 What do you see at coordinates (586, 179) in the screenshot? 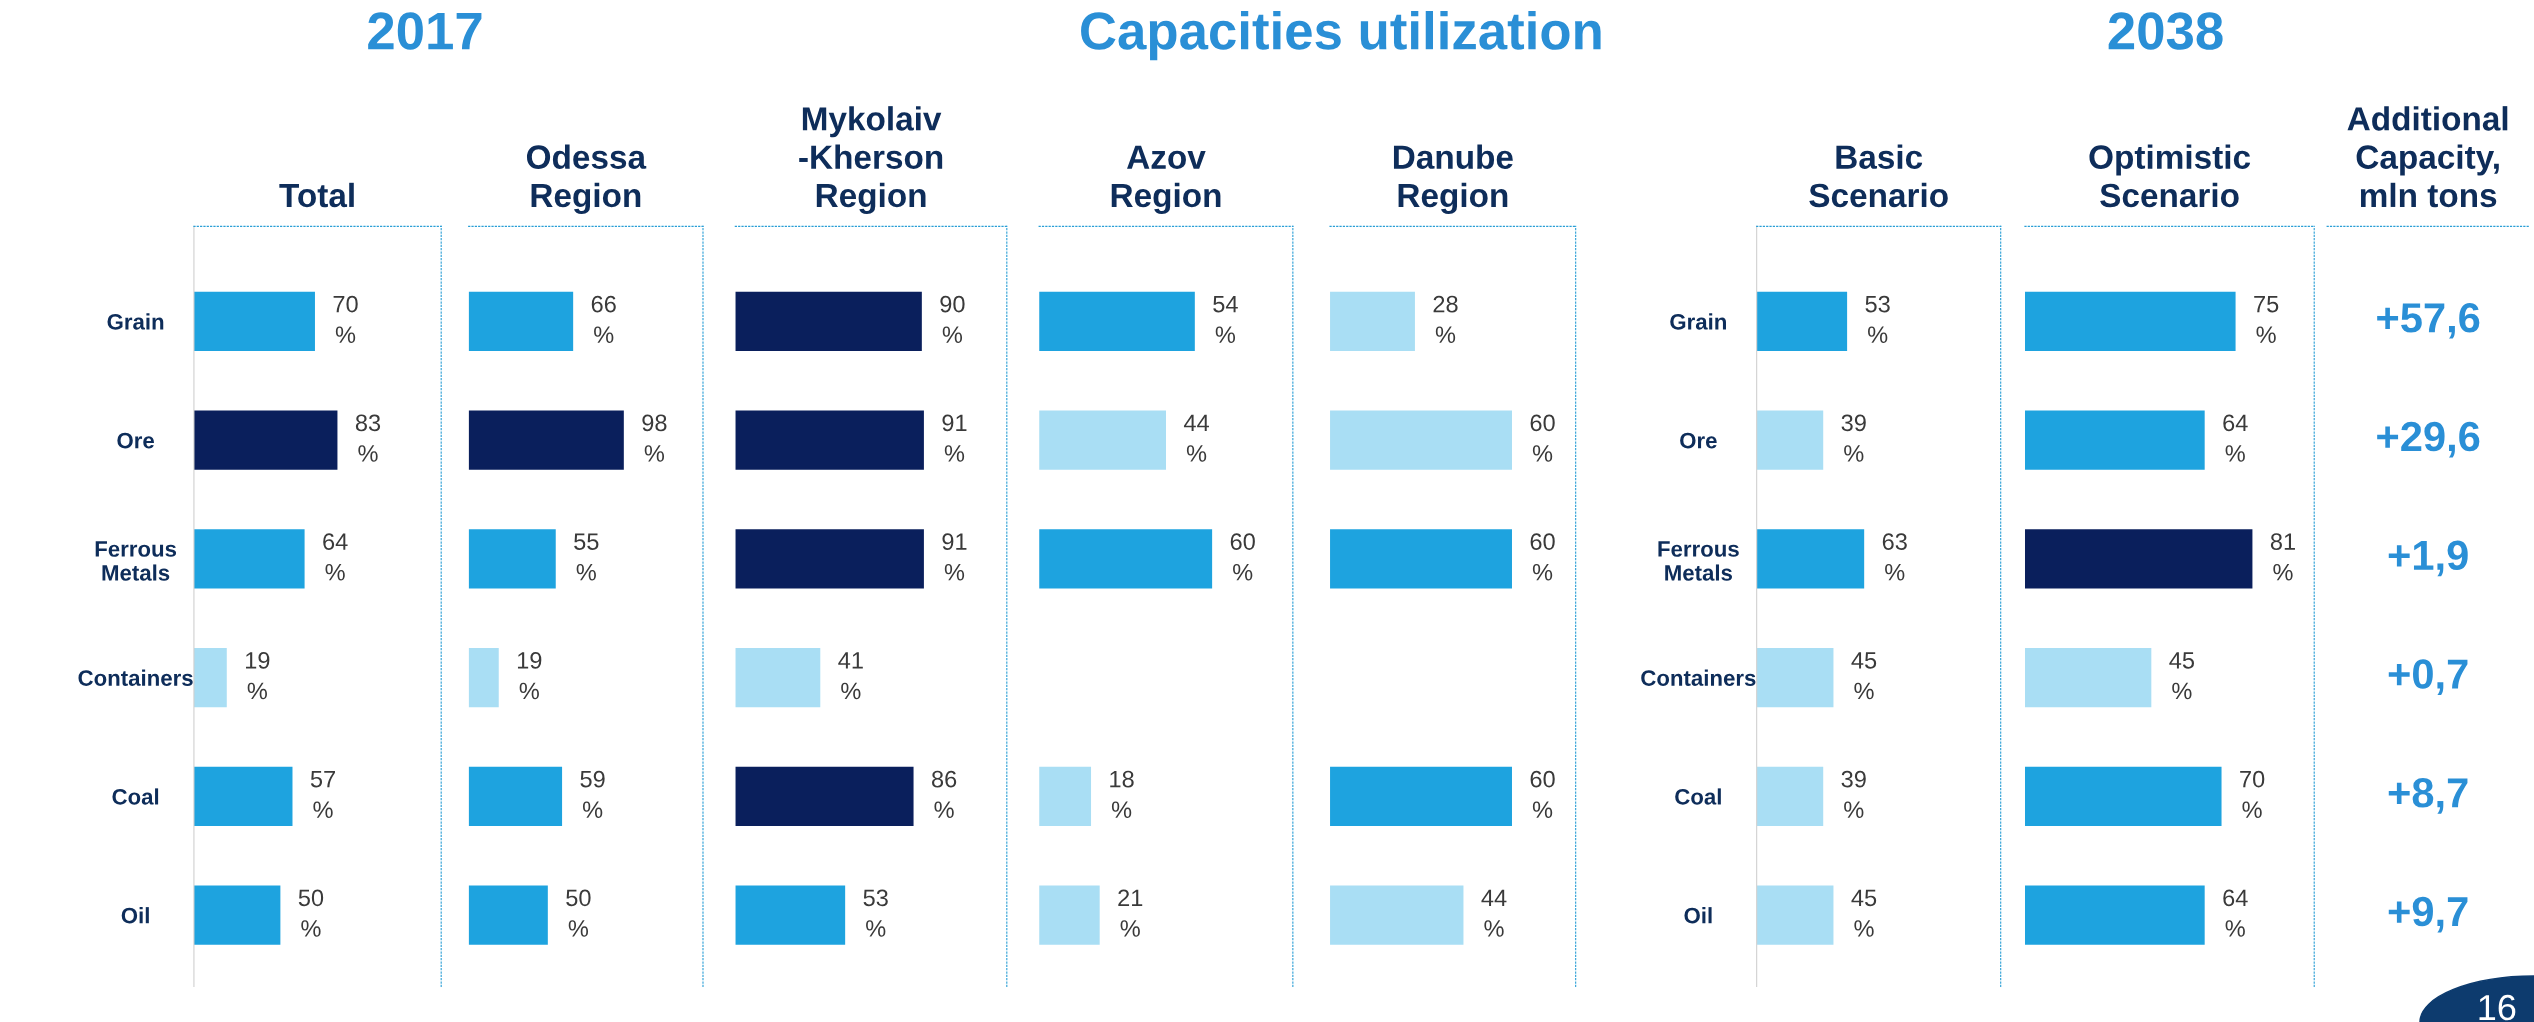
I see `chart-title: Odessa Region` at bounding box center [586, 179].